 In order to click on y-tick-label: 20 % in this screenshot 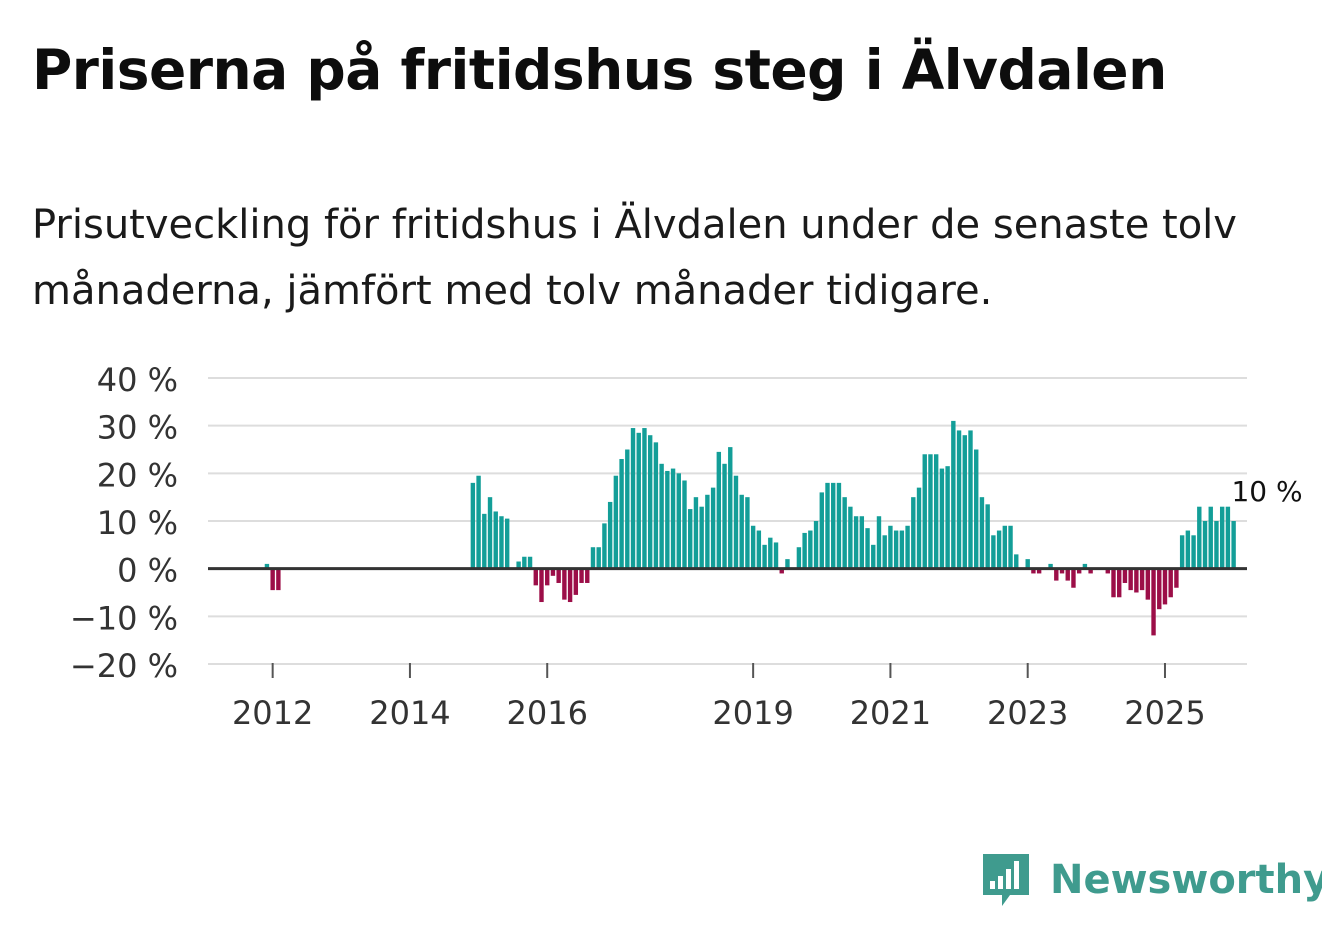, I will do `click(137, 475)`.